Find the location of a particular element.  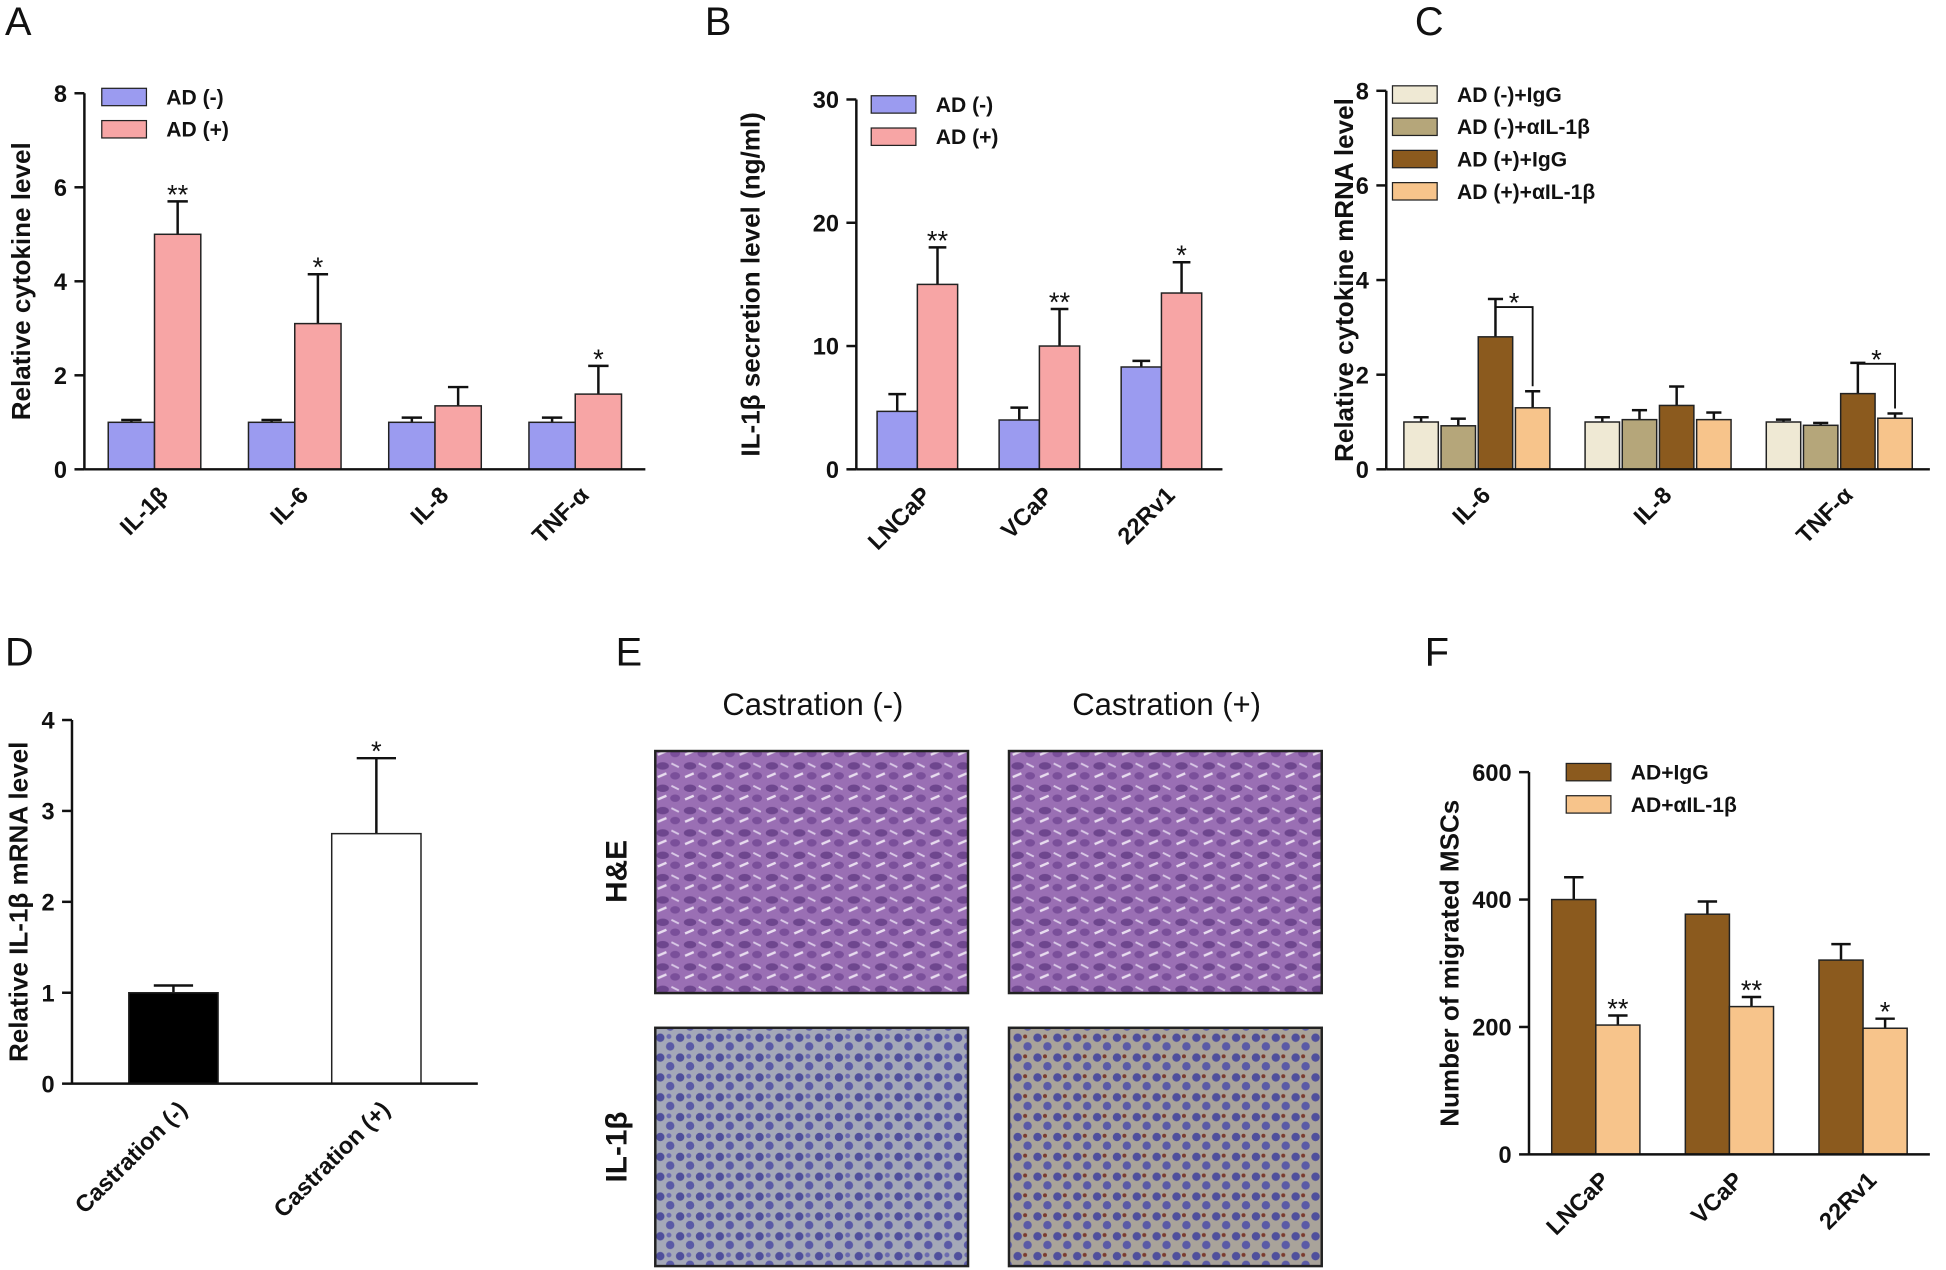

legend-label: AD (+)+IgG is located at coordinates (1512, 159).